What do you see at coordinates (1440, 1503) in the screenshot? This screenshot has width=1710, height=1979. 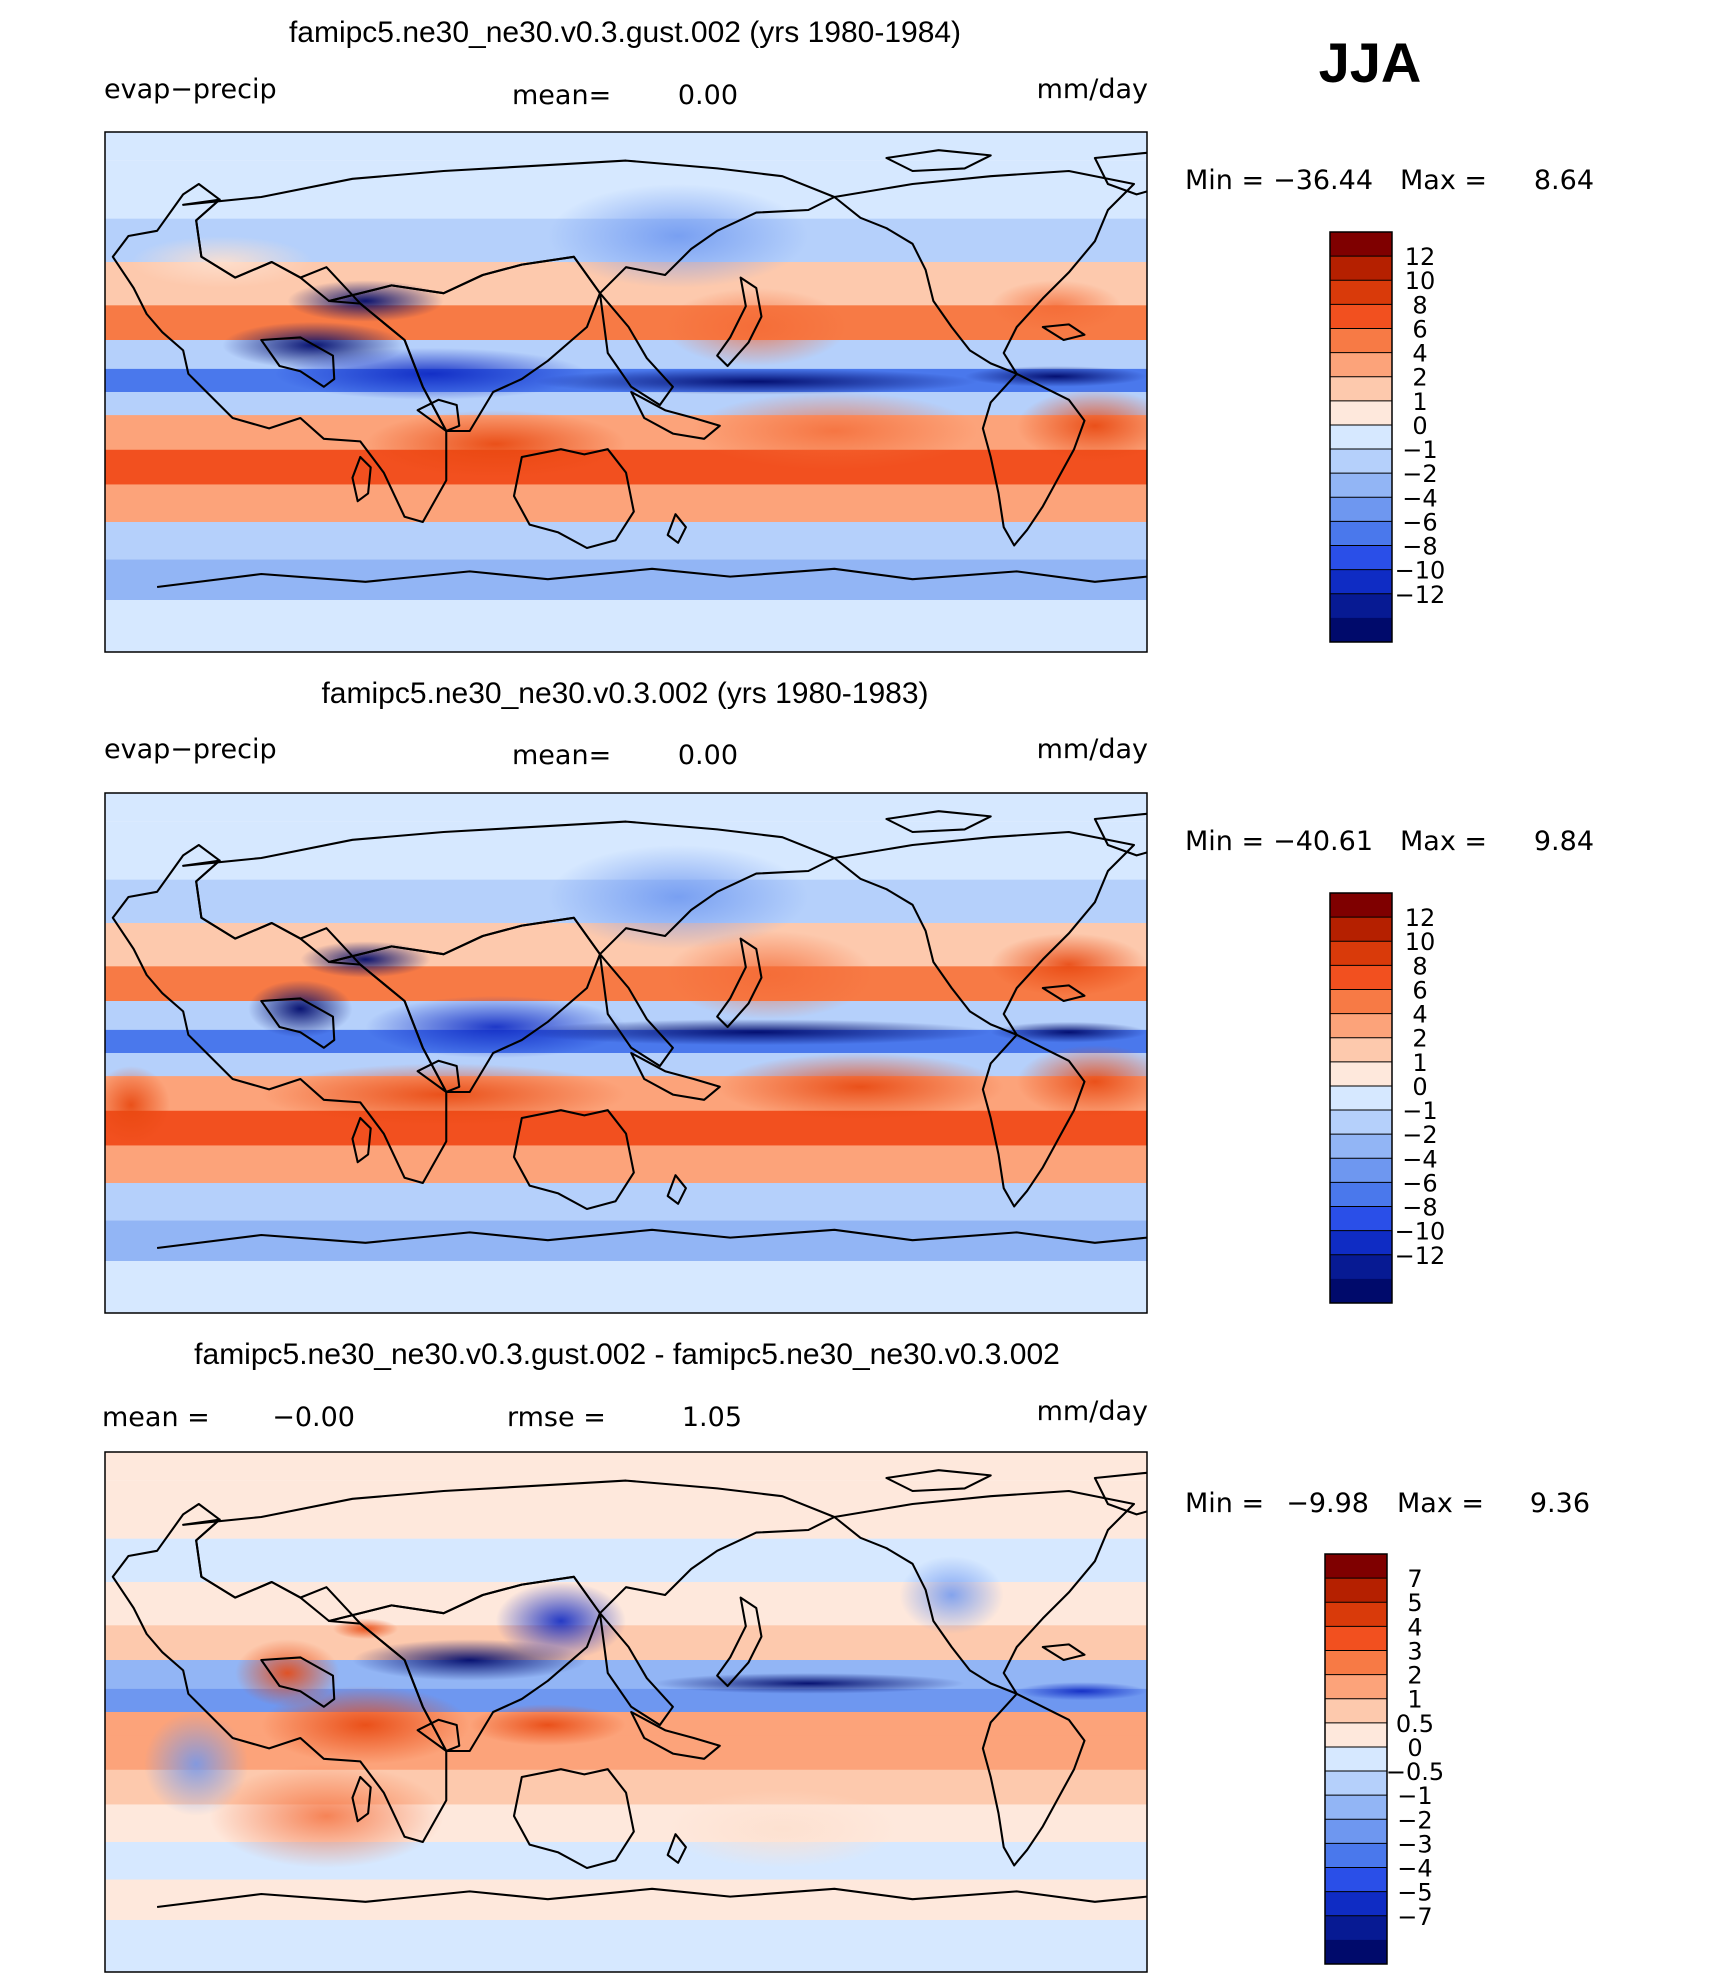 I see `panel-3-max-label: Max =` at bounding box center [1440, 1503].